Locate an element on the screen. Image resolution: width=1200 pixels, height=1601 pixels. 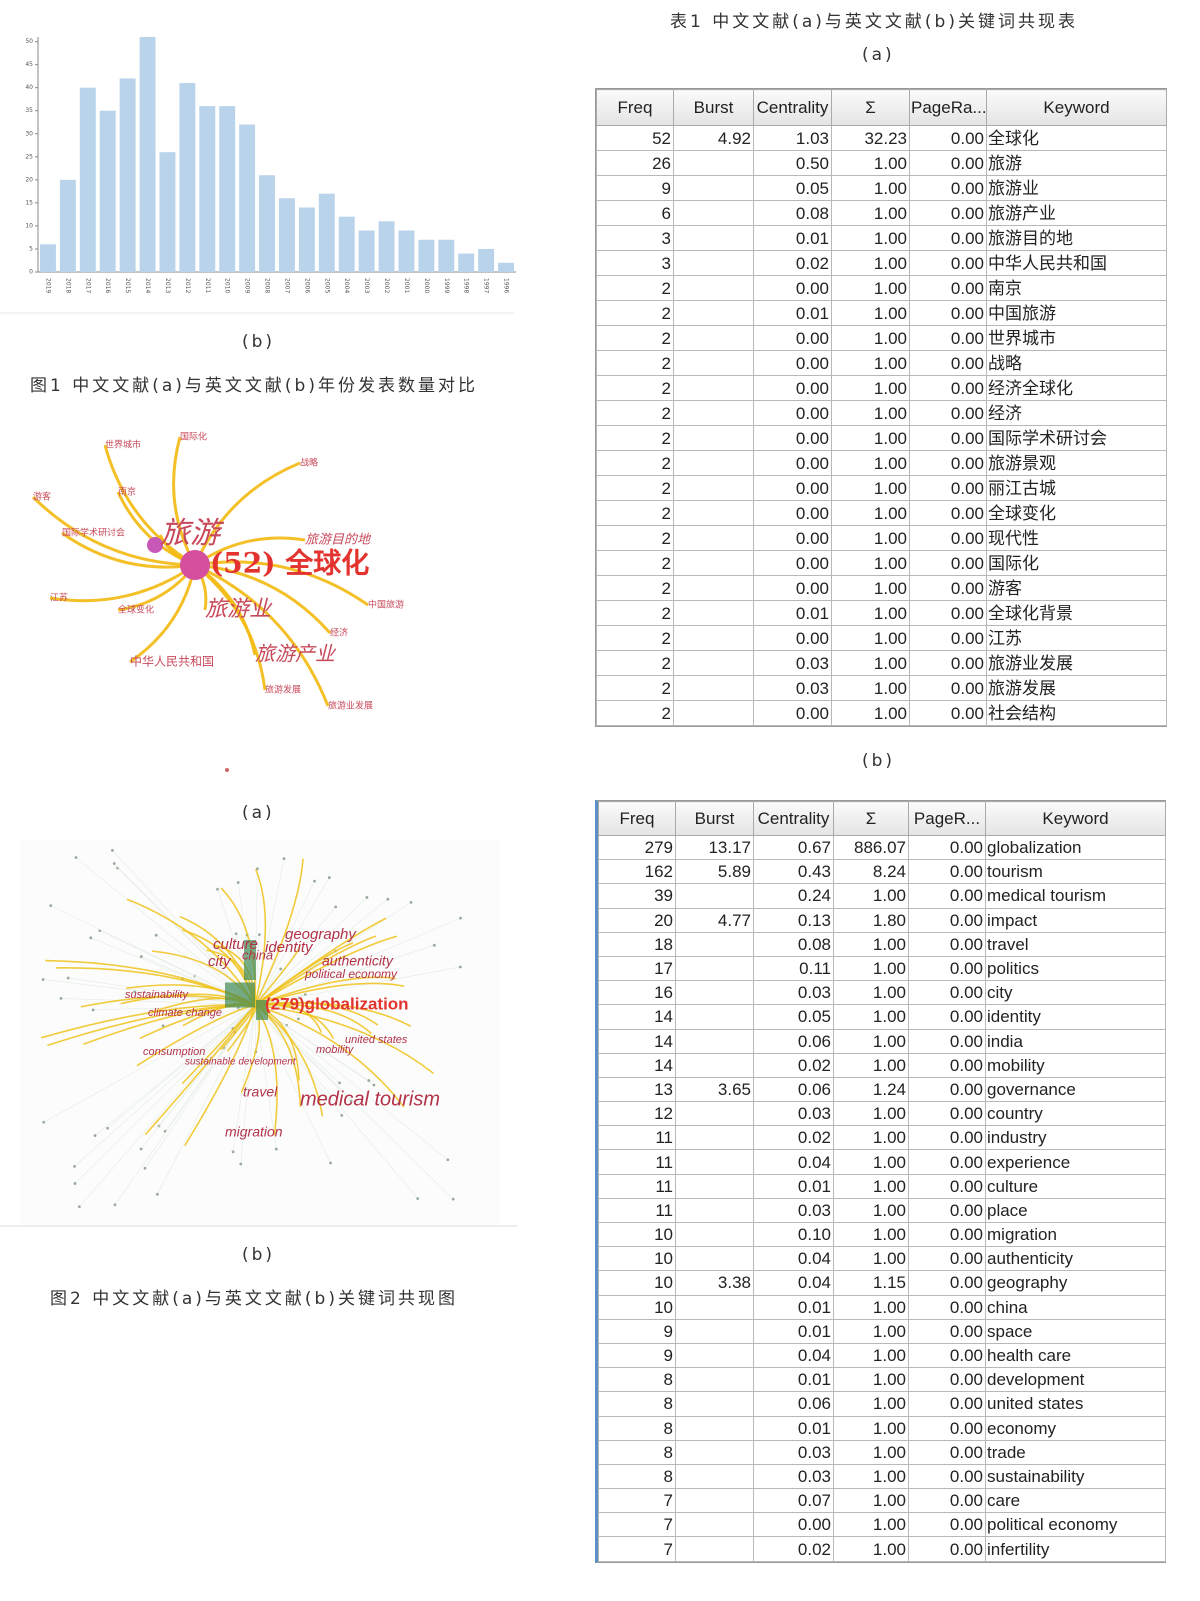
node-label: 国际学术研讨会 is located at coordinates (93, 533).